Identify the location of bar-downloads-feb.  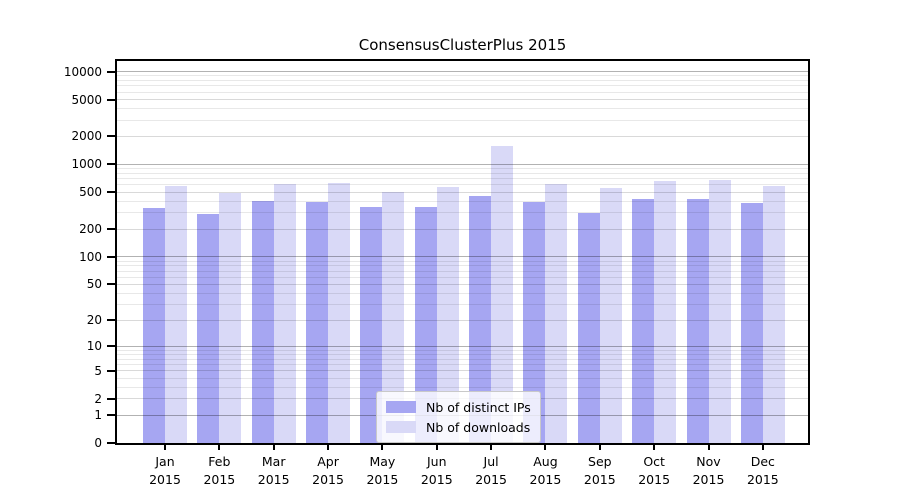
(230, 317).